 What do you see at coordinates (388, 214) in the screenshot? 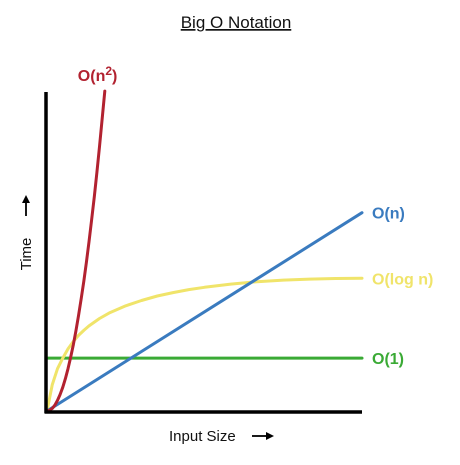
I see `series-label-o-n: O(n)` at bounding box center [388, 214].